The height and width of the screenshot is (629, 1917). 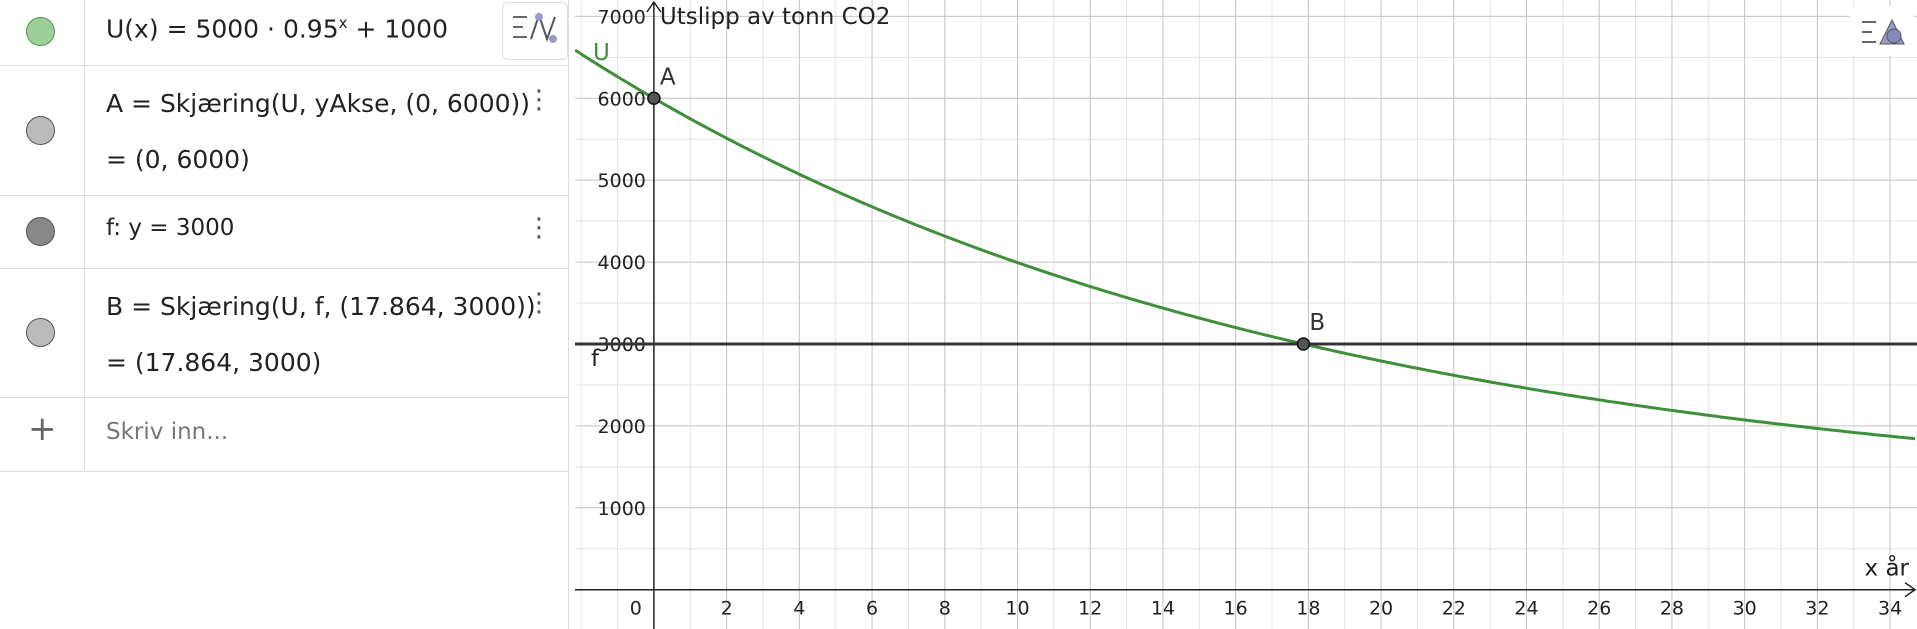 I want to click on x-tick-label: 14, so click(x=1163, y=609).